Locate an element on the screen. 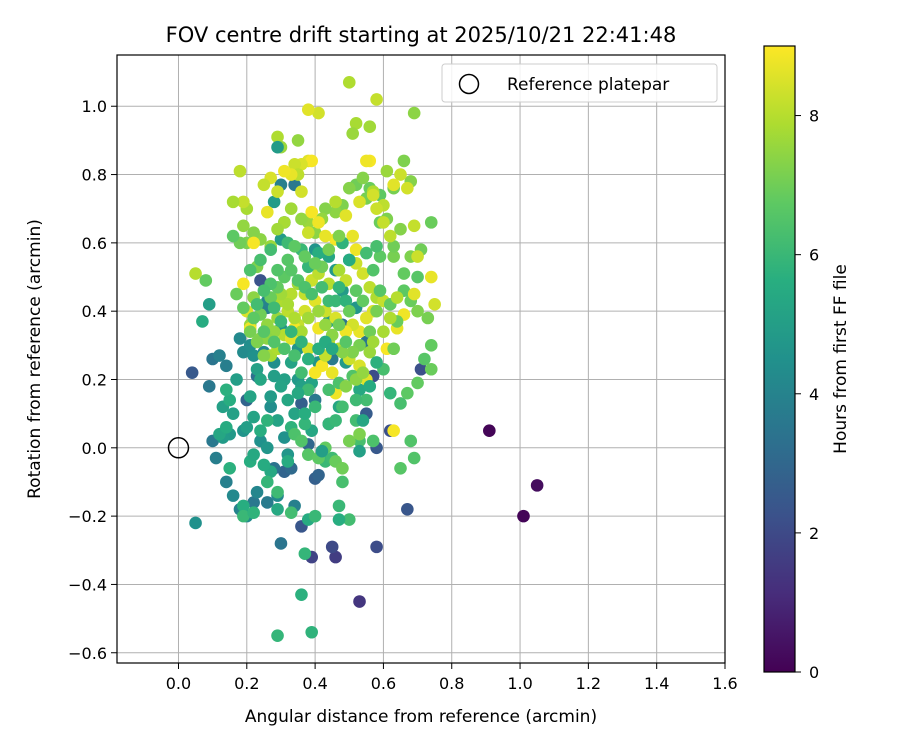  colorbar-tick-label: 0 is located at coordinates (814, 672).